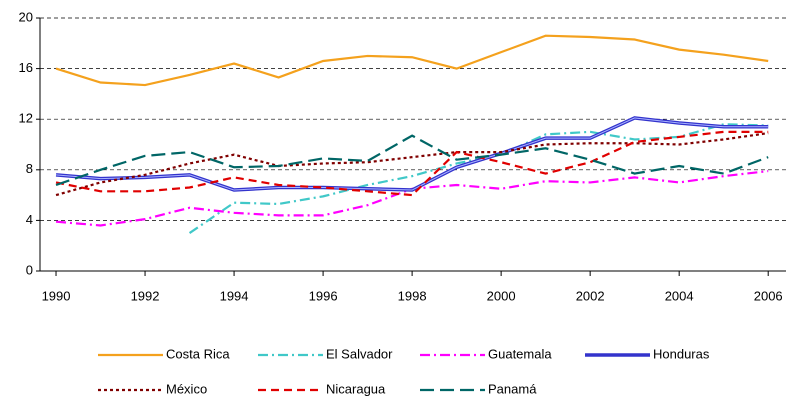 The image size is (790, 405). What do you see at coordinates (501, 295) in the screenshot?
I see `x-tick-label: 2000` at bounding box center [501, 295].